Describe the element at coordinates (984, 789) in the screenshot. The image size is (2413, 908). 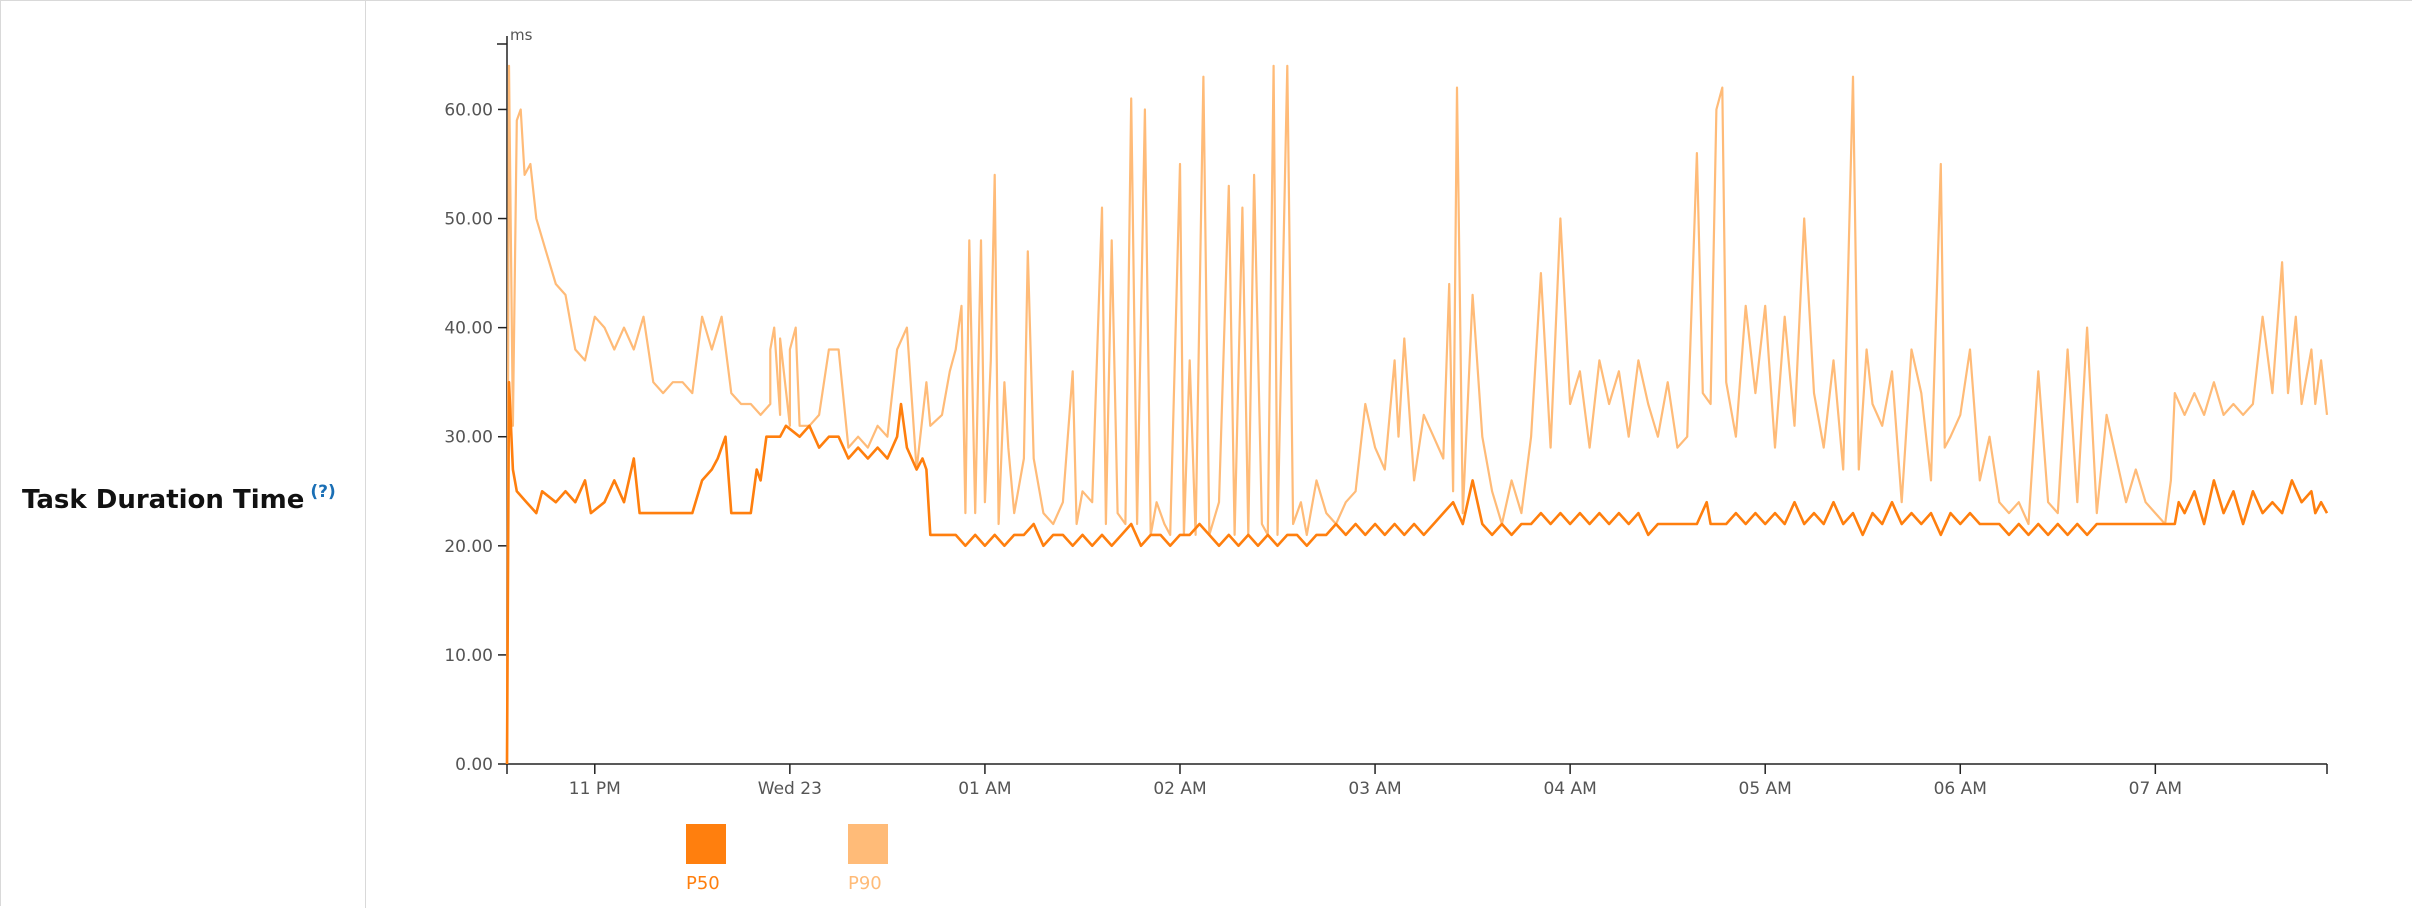
I see `x-tick-label: 01 AM` at that location.